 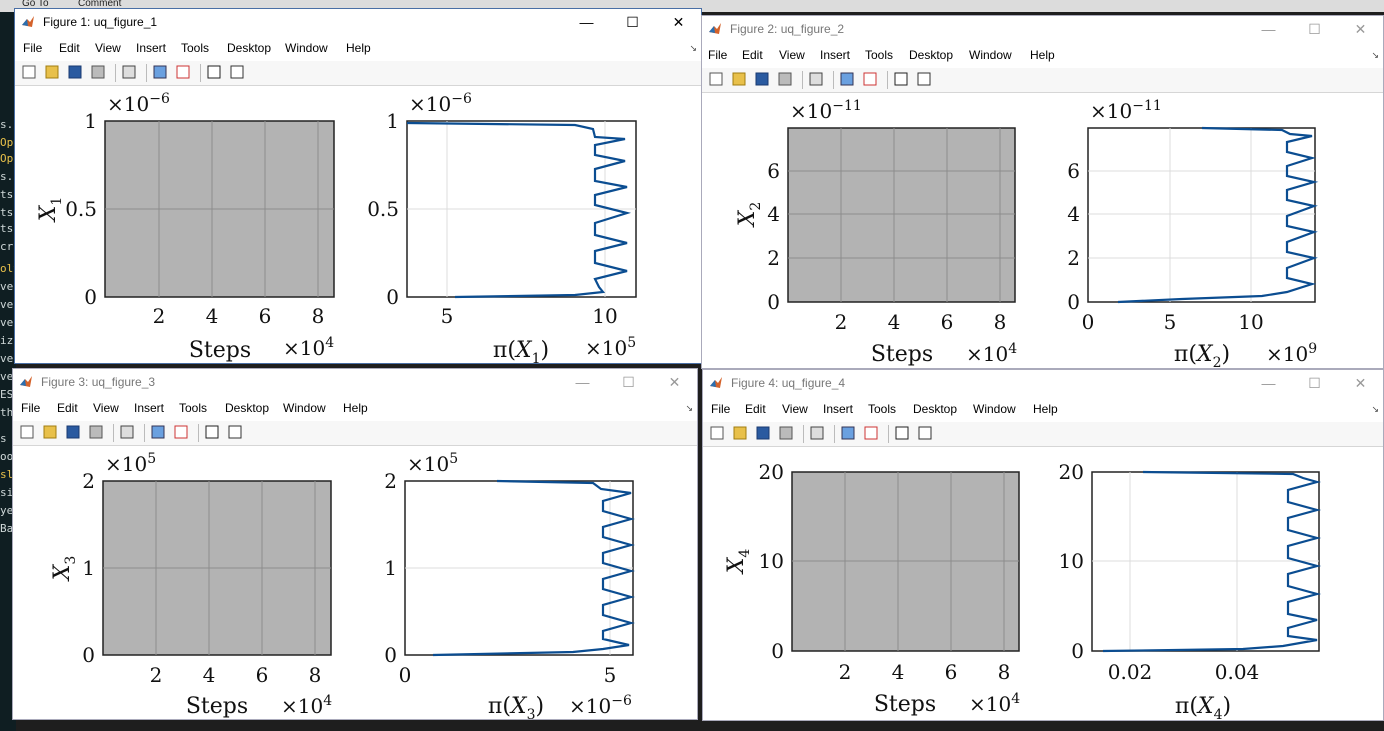 What do you see at coordinates (308, 347) in the screenshot?
I see `trace-x-exponent: ×104` at bounding box center [308, 347].